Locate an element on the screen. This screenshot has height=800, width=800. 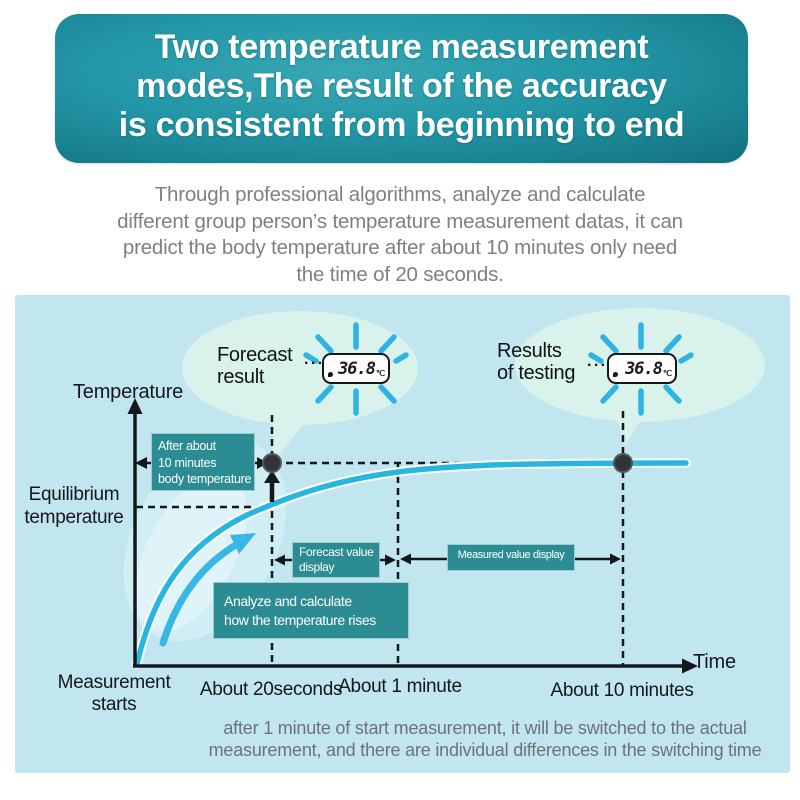
result-point is located at coordinates (623, 463).